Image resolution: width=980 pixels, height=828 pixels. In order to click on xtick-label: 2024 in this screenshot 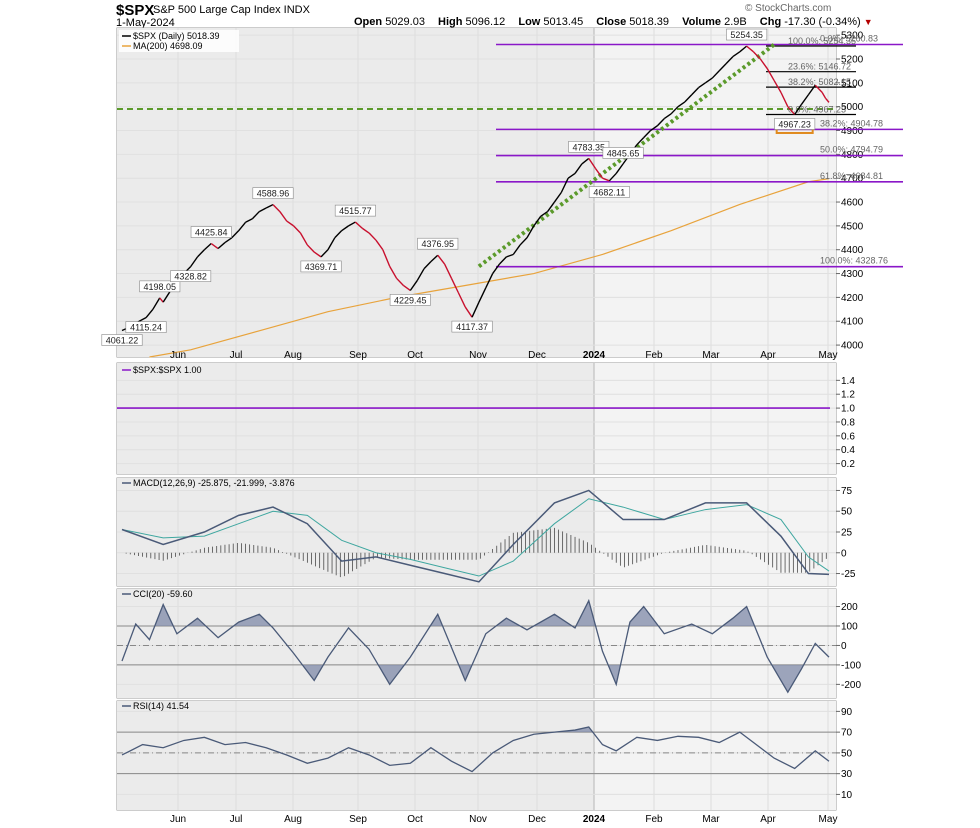, I will do `click(594, 355)`.